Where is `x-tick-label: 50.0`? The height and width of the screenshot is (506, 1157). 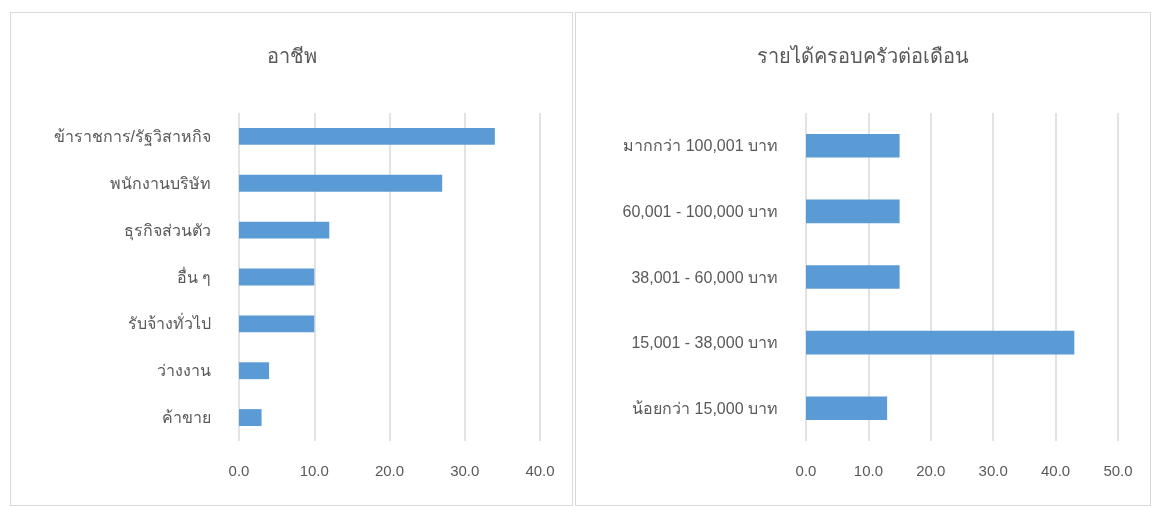
x-tick-label: 50.0 is located at coordinates (1118, 470).